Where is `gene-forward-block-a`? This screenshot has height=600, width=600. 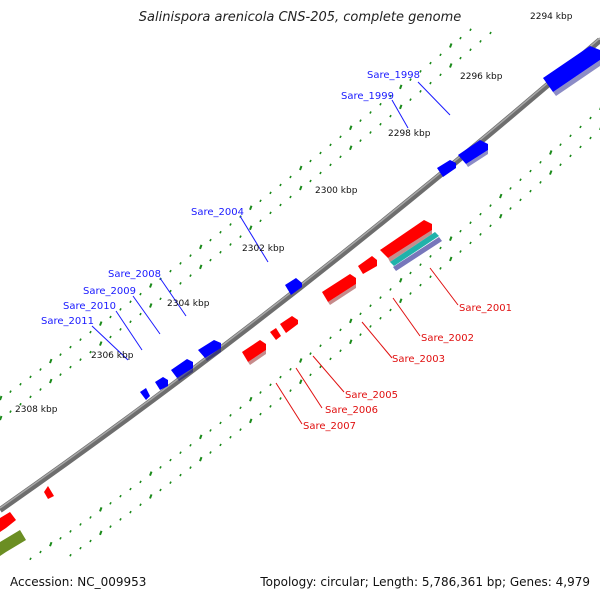 gene-forward-block-a is located at coordinates (473, 152).